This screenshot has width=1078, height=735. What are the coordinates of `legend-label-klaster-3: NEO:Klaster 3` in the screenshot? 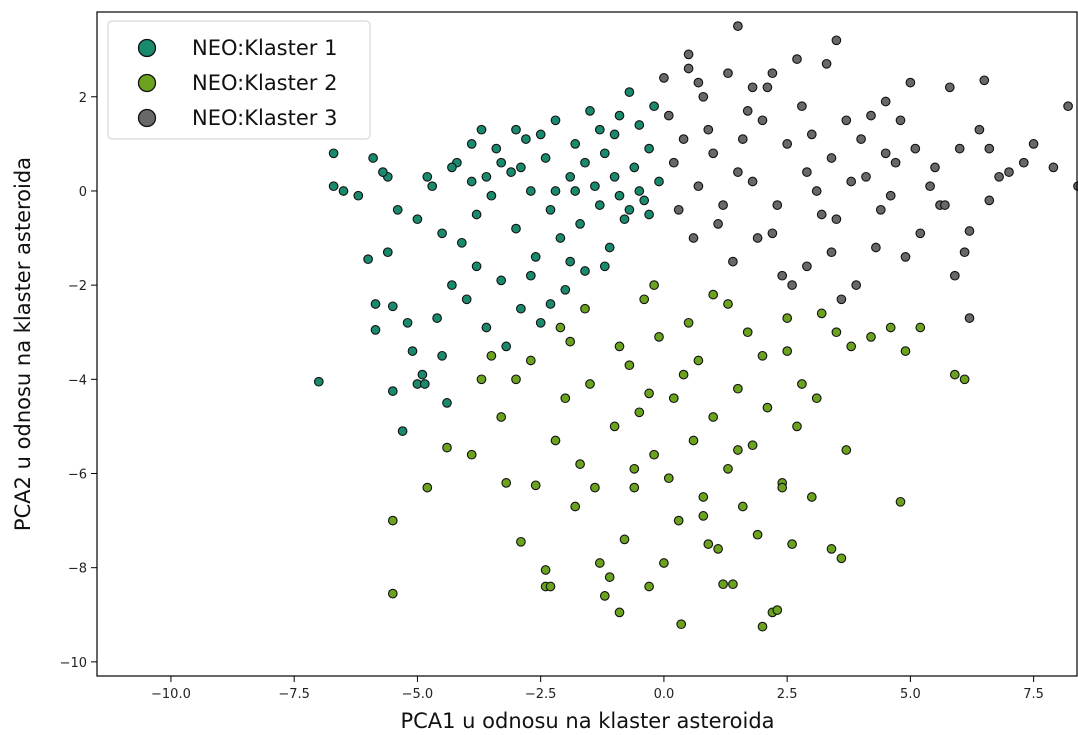 It's located at (264, 118).